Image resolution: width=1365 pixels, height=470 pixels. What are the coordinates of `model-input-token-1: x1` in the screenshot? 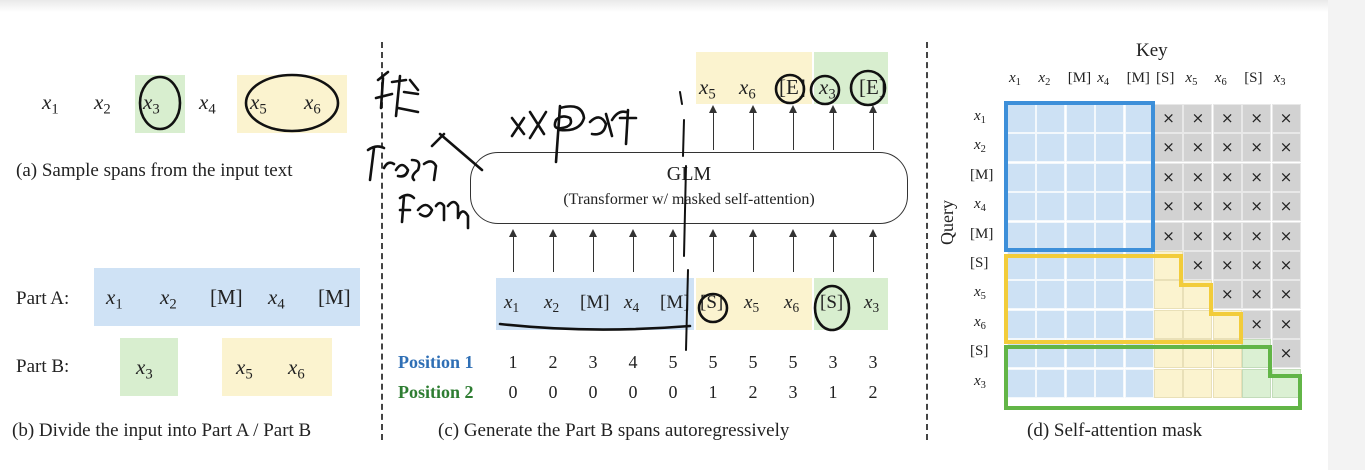 It's located at (511, 304).